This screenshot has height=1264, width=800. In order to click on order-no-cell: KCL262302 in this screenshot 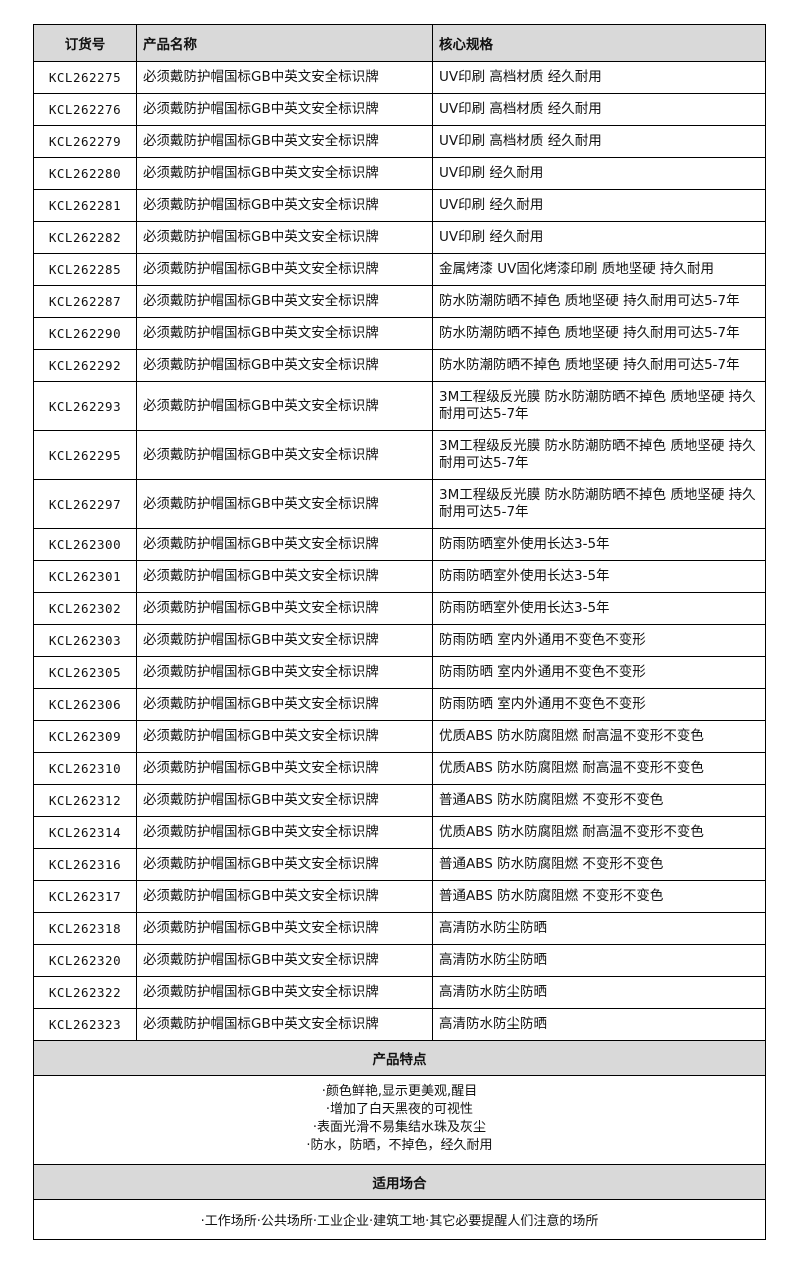, I will do `click(85, 608)`.